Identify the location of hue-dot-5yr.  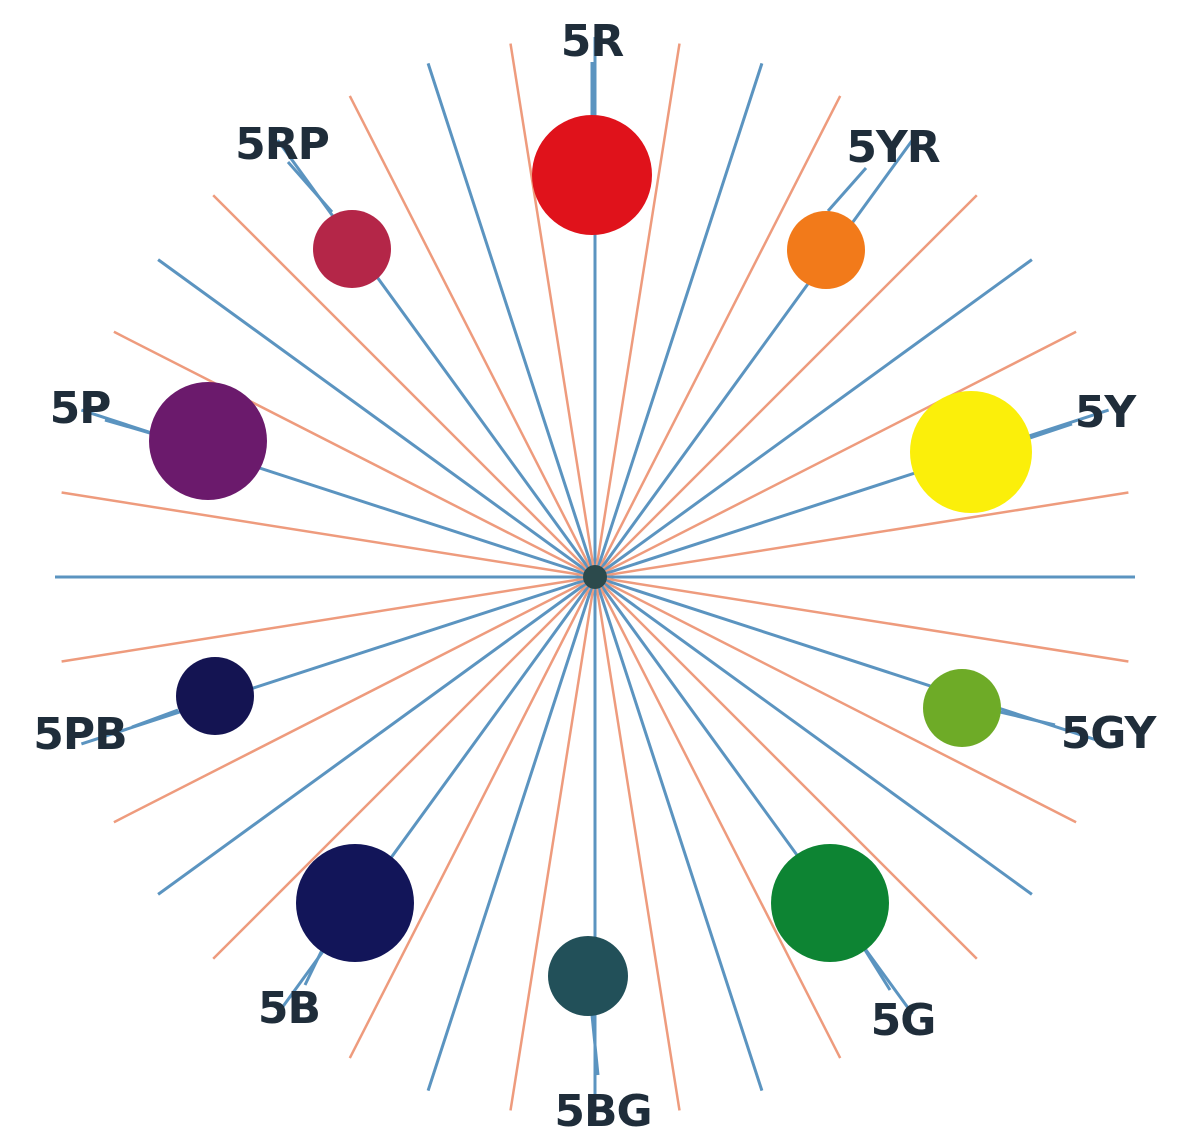
(826, 250).